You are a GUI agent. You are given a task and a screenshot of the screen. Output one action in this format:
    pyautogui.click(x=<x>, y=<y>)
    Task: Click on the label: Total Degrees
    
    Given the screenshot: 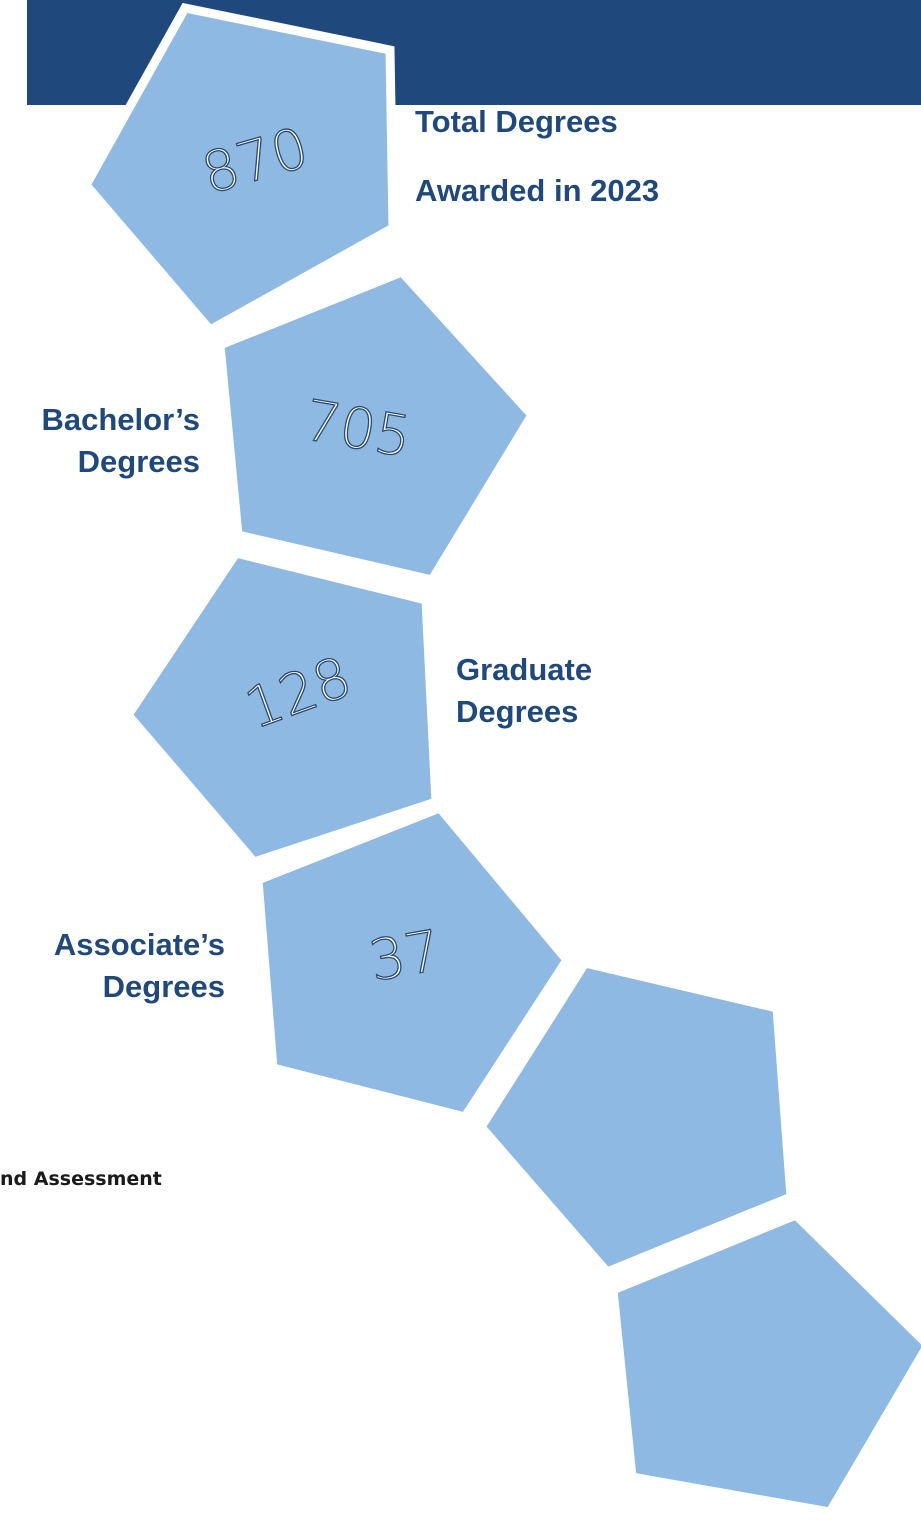 What is the action you would take?
    pyautogui.click(x=516, y=121)
    